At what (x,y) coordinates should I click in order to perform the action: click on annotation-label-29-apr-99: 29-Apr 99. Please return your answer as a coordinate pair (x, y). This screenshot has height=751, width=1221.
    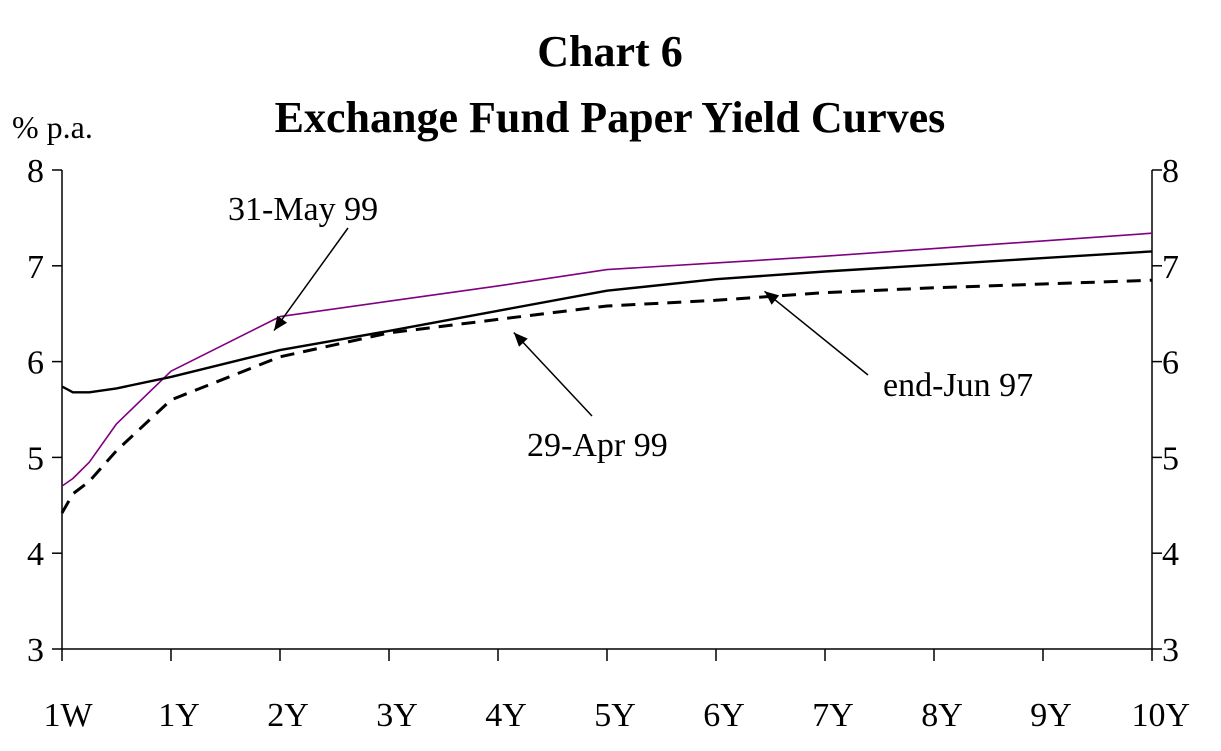
    Looking at the image, I should click on (597, 445).